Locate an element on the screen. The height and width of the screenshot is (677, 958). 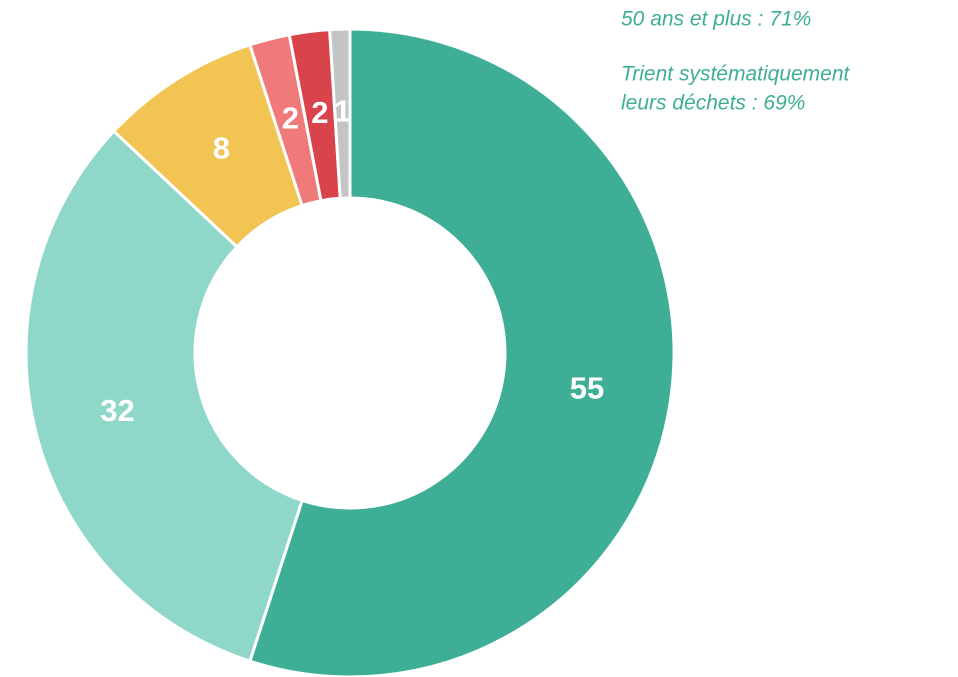
donut-slice is located at coordinates (340, 113).